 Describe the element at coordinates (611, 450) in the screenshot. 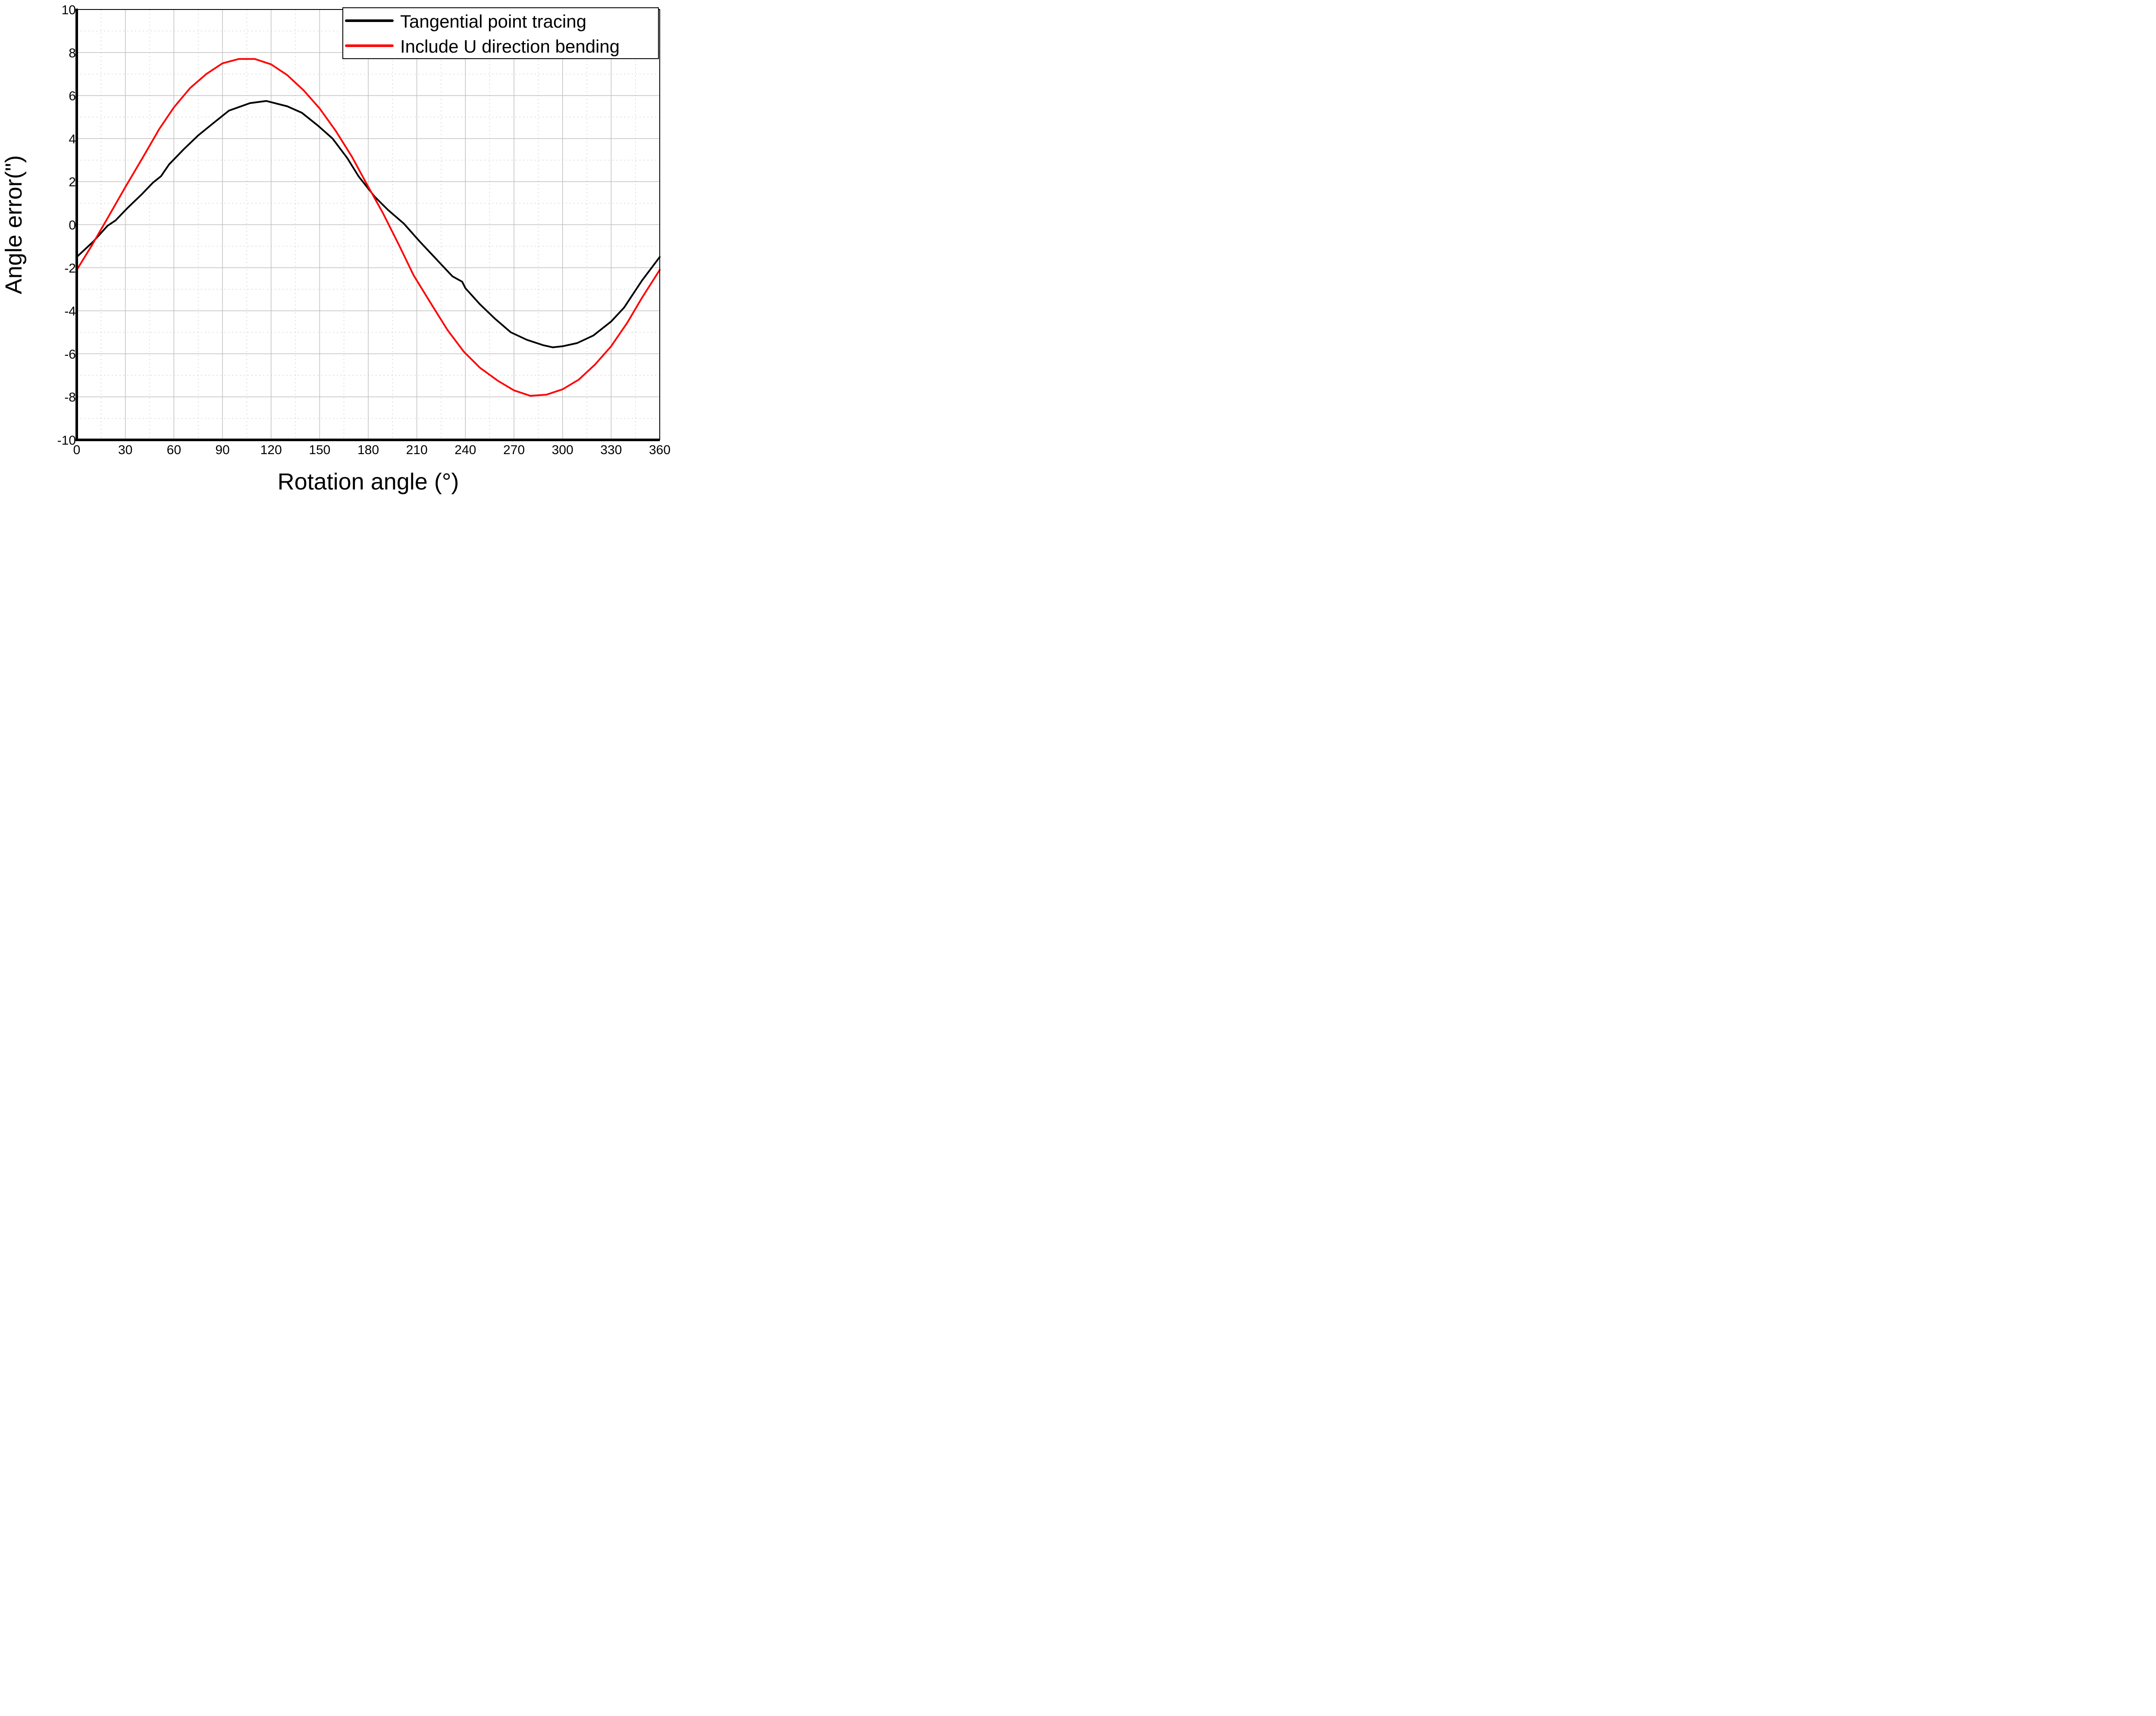

I see `x-tick-label: 330` at that location.